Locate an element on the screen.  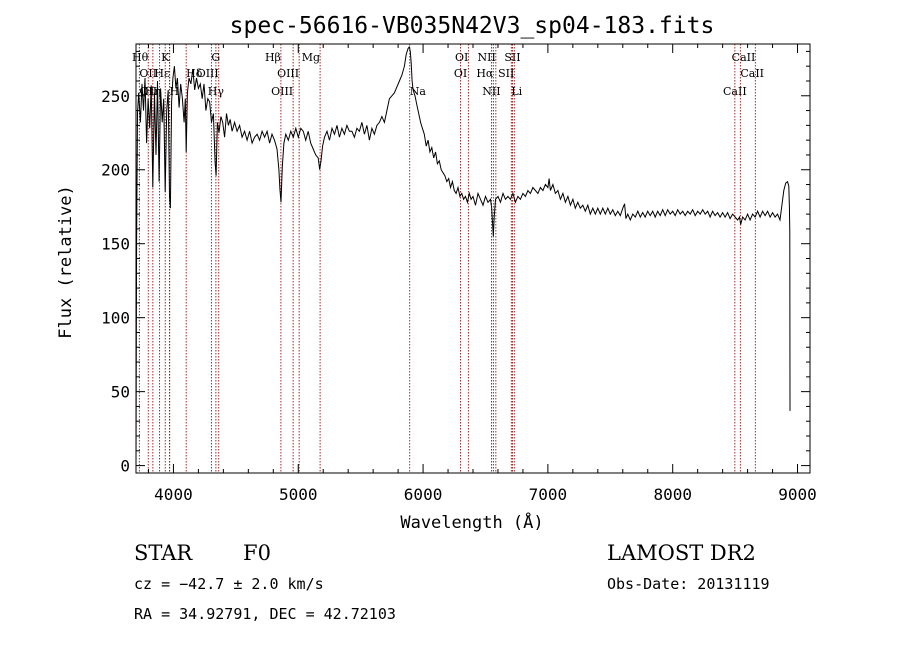
spectral-line-label: OII is located at coordinates (148, 73).